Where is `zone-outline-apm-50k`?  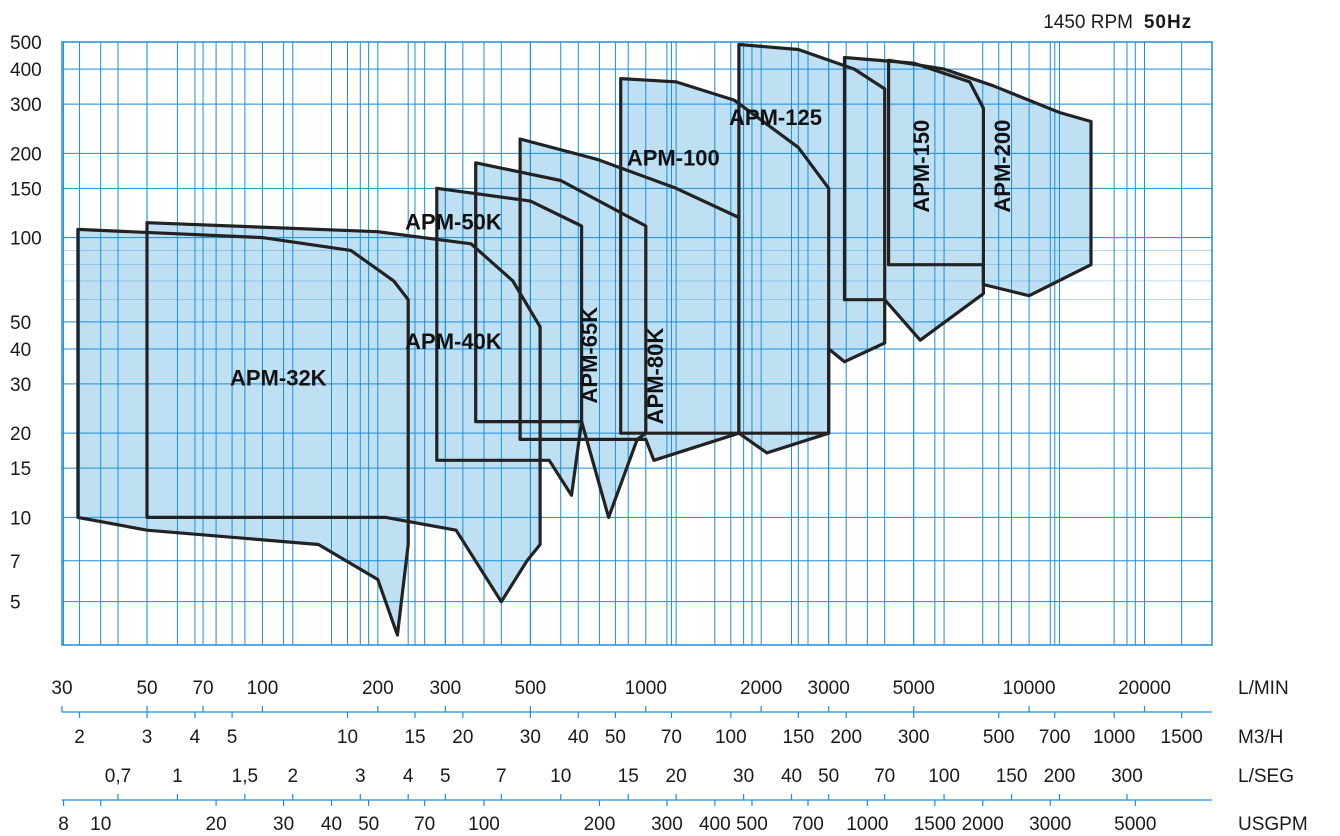
zone-outline-apm-50k is located at coordinates (509, 341).